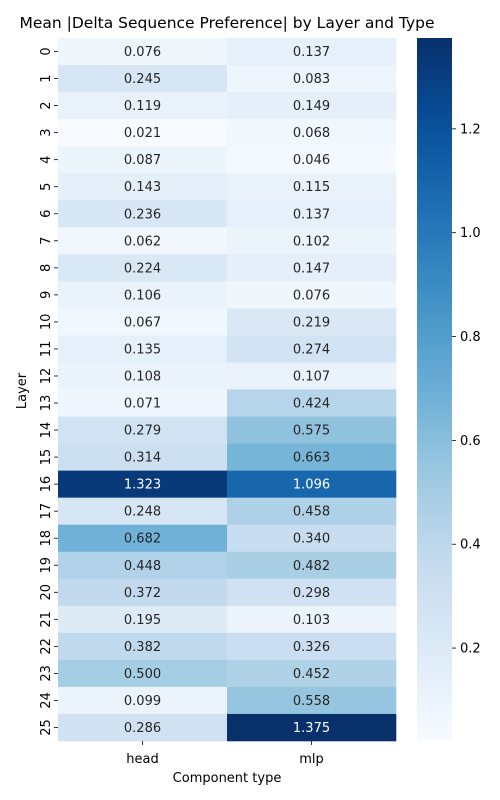  Describe the element at coordinates (46, 457) in the screenshot. I see `y-tick-label: 15` at that location.